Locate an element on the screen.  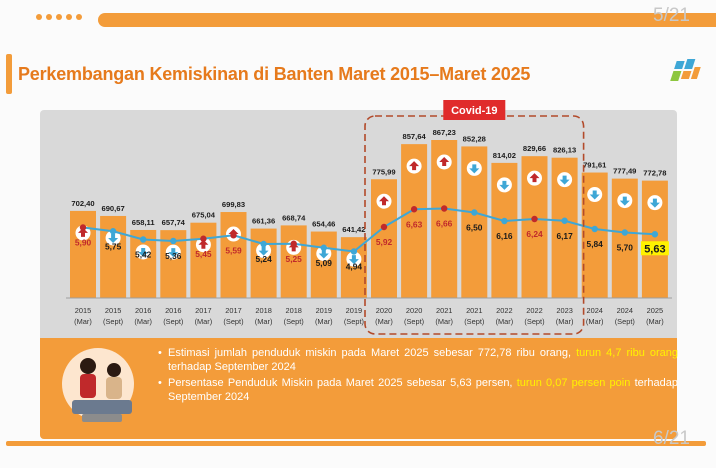
bar-value-label: 641,42 is located at coordinates (353, 229).